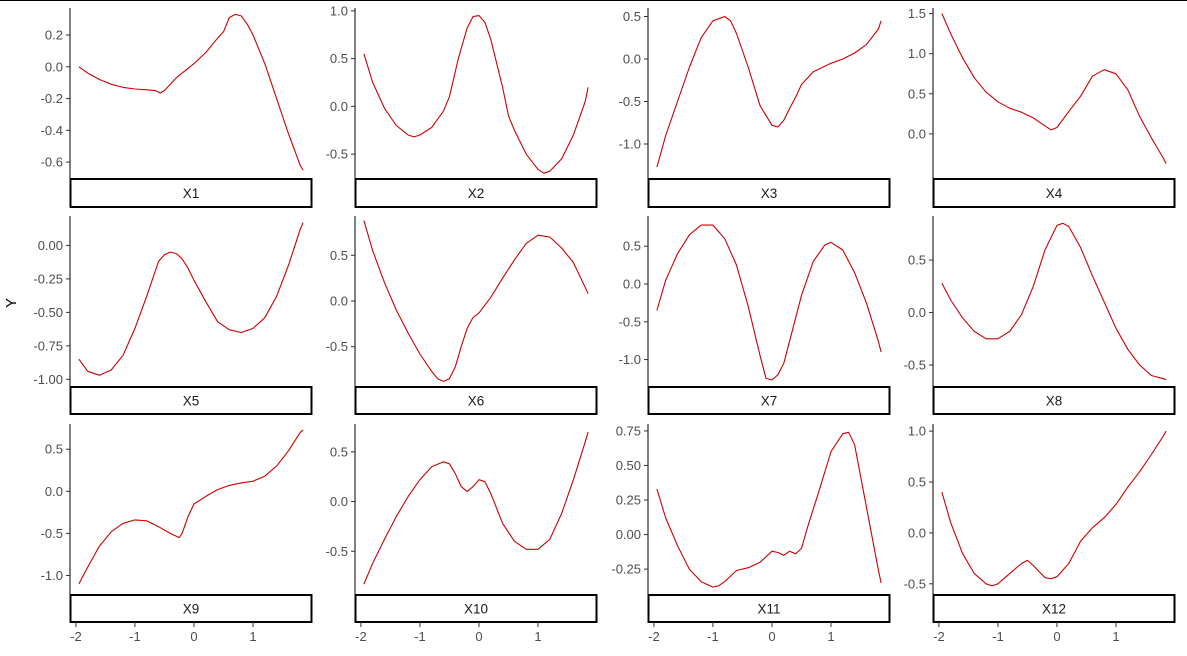  I want to click on strip-label: X10, so click(476, 609).